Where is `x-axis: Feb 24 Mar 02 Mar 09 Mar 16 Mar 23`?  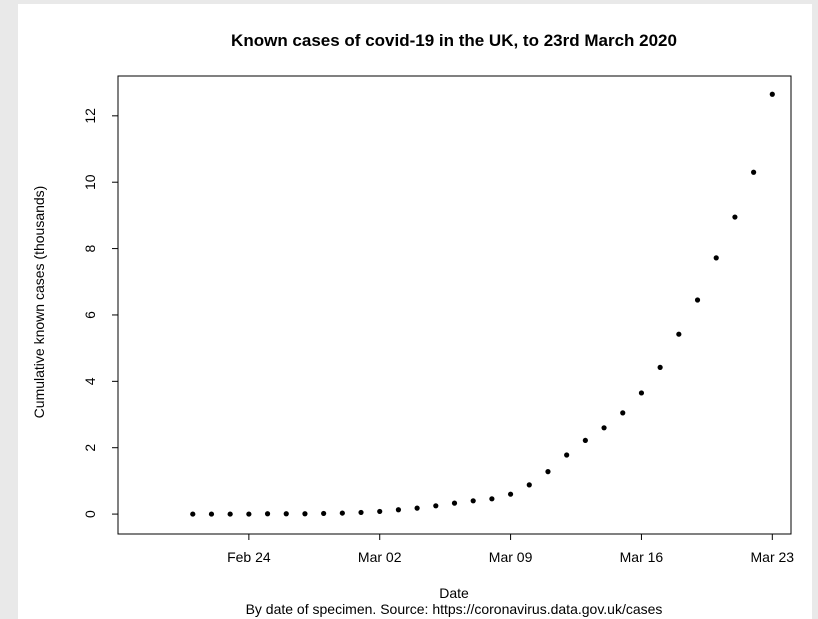 x-axis: Feb 24 Mar 02 Mar 09 Mar 16 Mar 23 is located at coordinates (511, 549).